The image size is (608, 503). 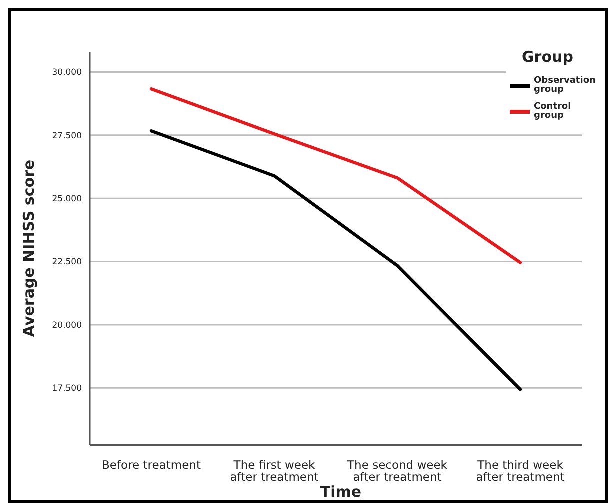 What do you see at coordinates (67, 325) in the screenshot?
I see `y-tick-label: 20.000` at bounding box center [67, 325].